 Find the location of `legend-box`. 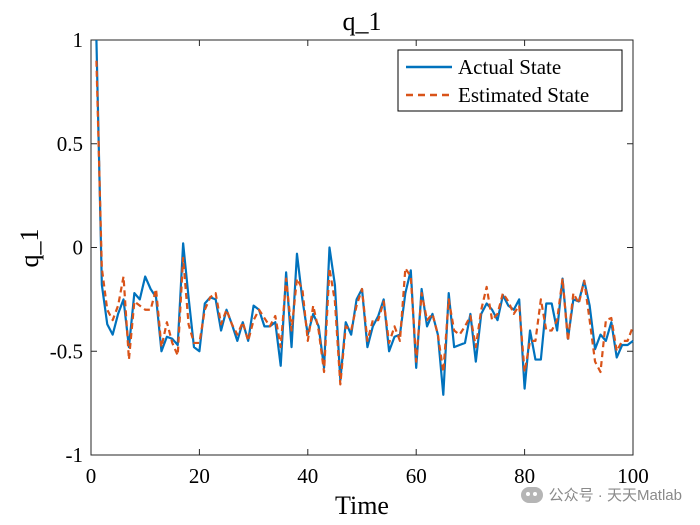

legend-box is located at coordinates (510, 80).